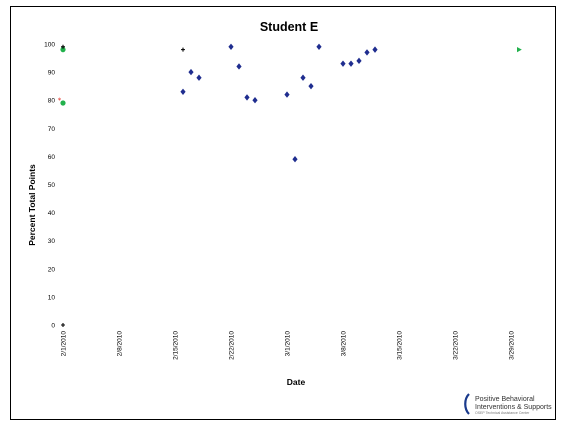  What do you see at coordinates (52, 73) in the screenshot?
I see `y-tick-label: 90` at bounding box center [52, 73].